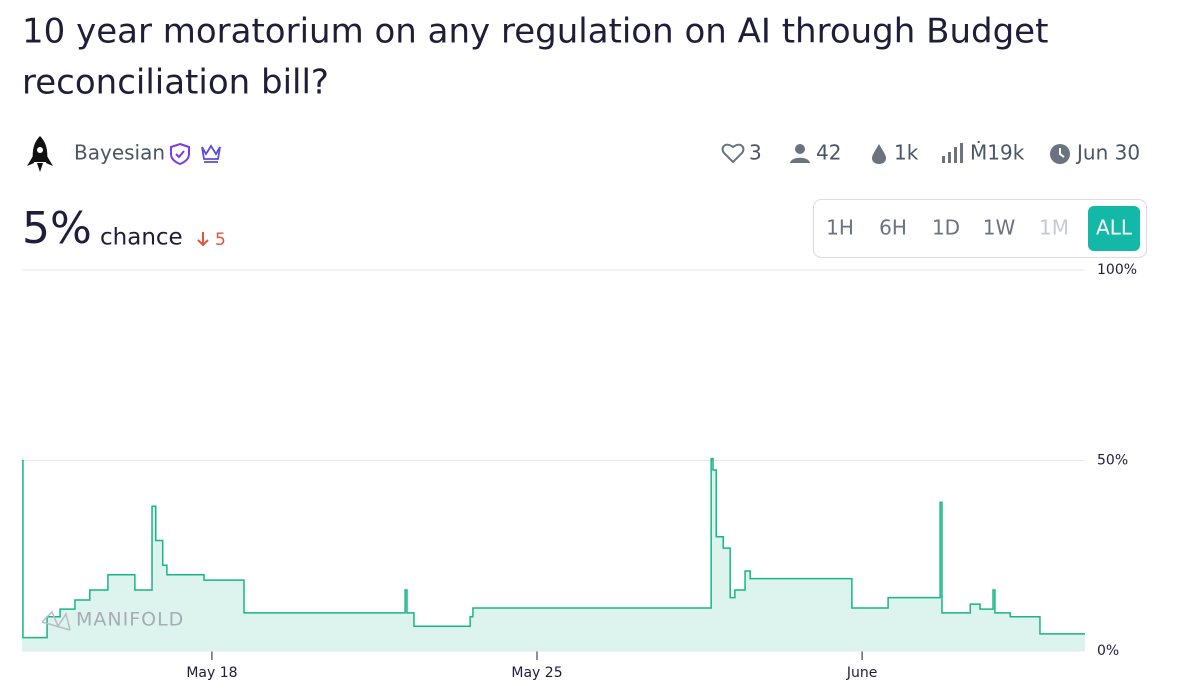 The image size is (1178, 692). What do you see at coordinates (56, 620) in the screenshot?
I see `watermark-logo` at bounding box center [56, 620].